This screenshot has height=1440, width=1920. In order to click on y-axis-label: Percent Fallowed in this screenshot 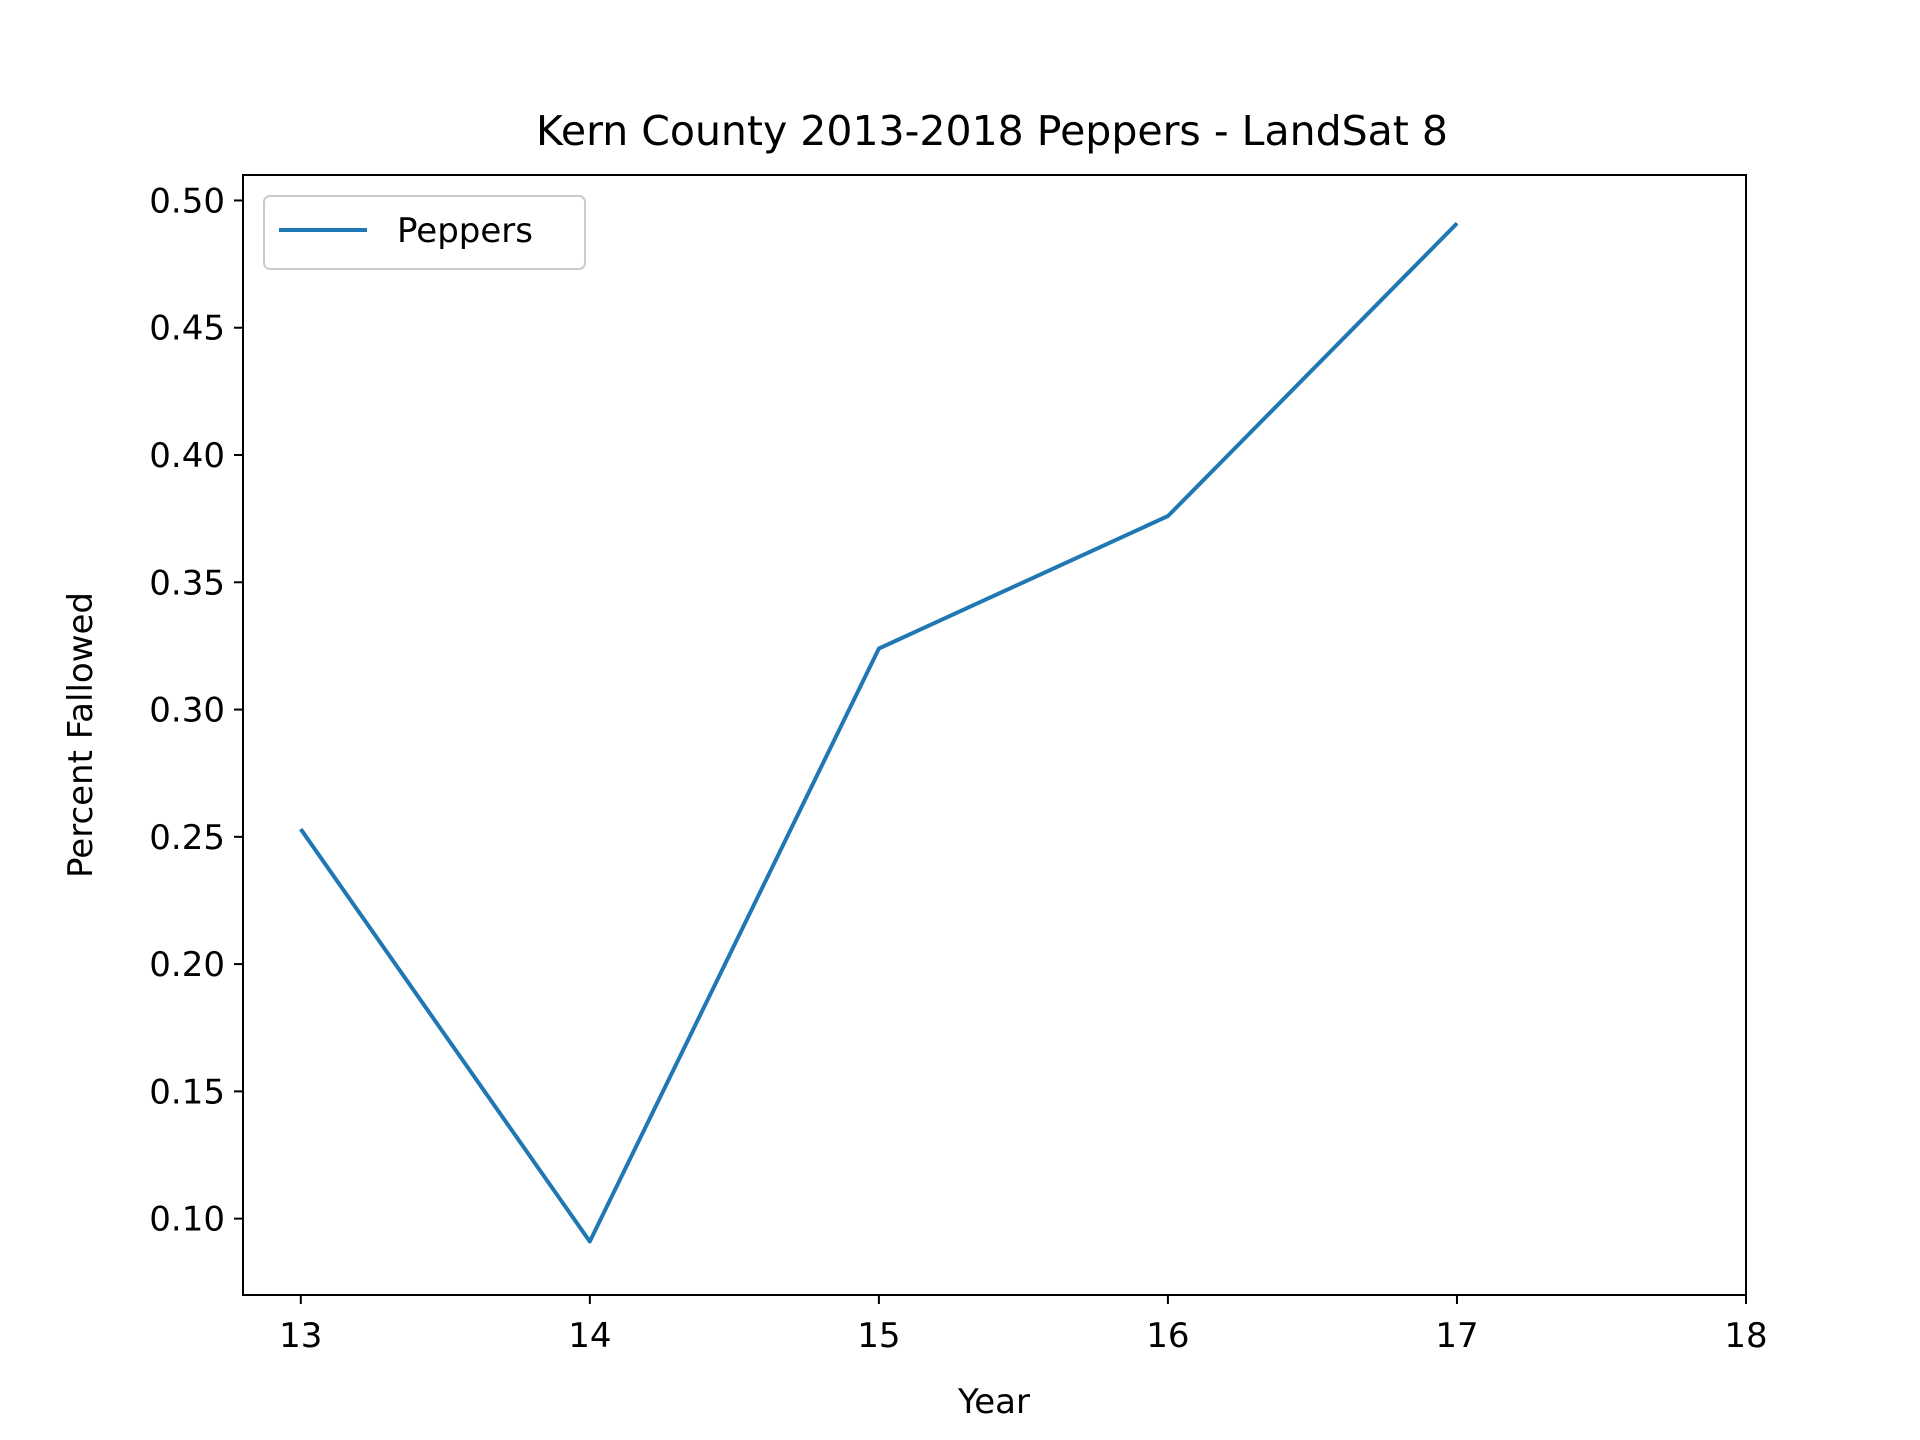, I will do `click(81, 735)`.